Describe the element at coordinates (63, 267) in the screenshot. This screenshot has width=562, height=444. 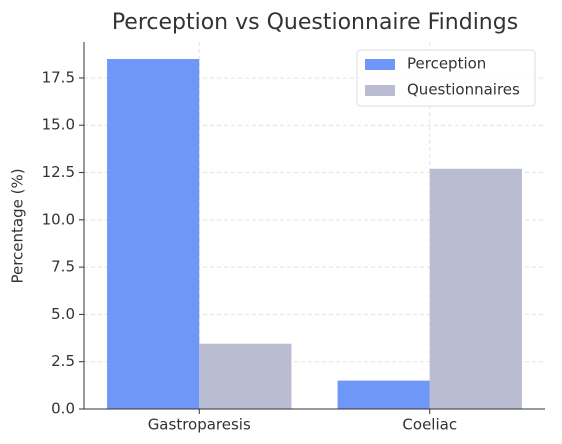
I see `y-tick-label: 7.5` at that location.